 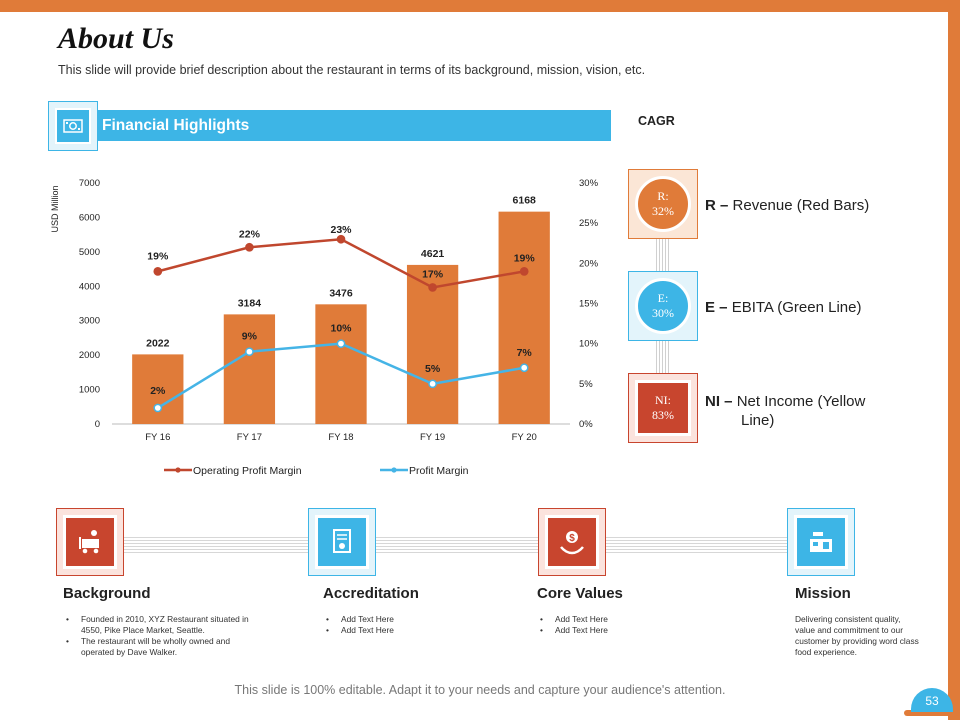 What do you see at coordinates (663, 400) in the screenshot?
I see `net-income-badge-key: NI:` at bounding box center [663, 400].